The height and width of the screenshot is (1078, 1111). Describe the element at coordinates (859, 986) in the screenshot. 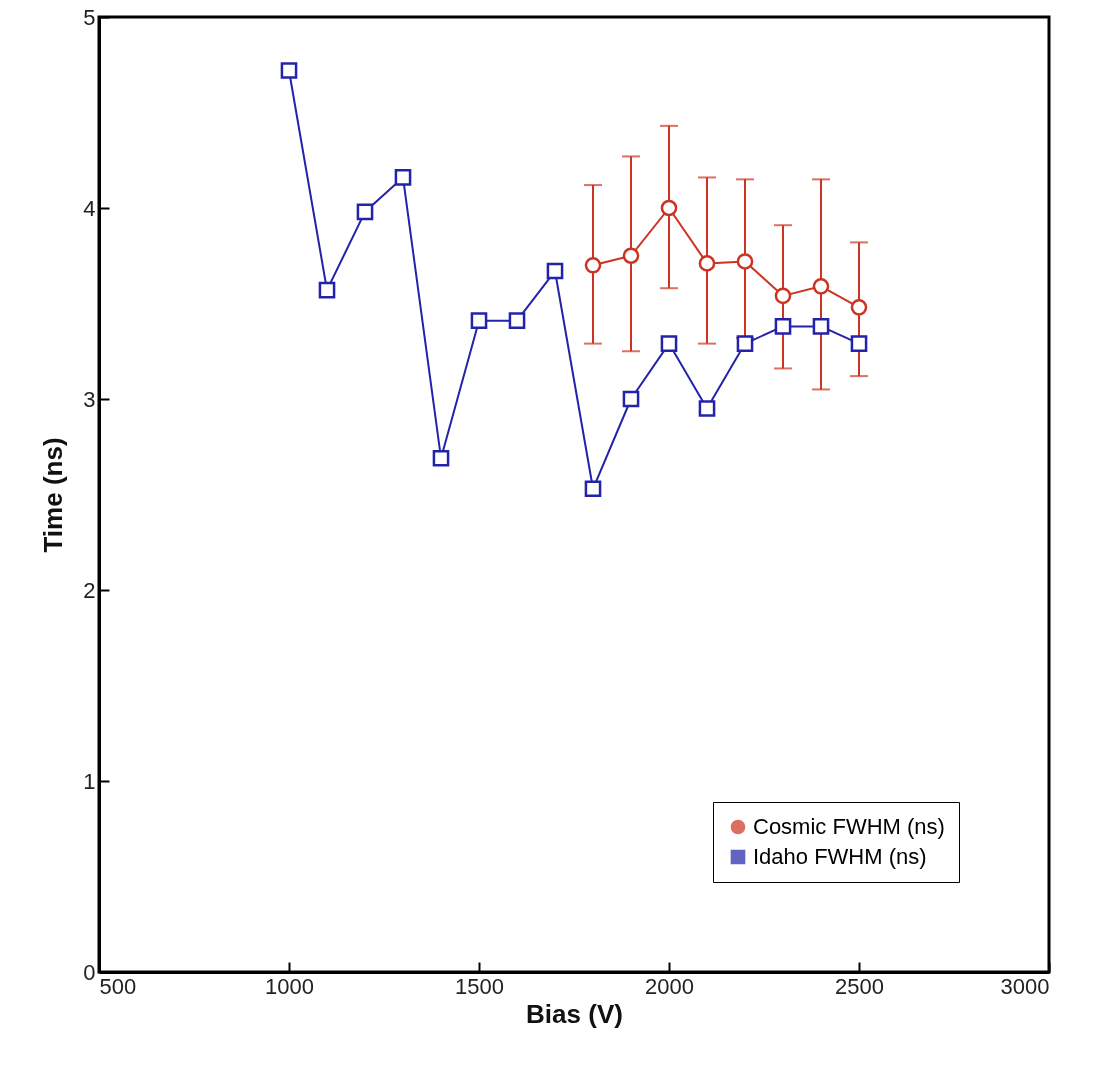

I see `x-tick-label: 2500` at that location.